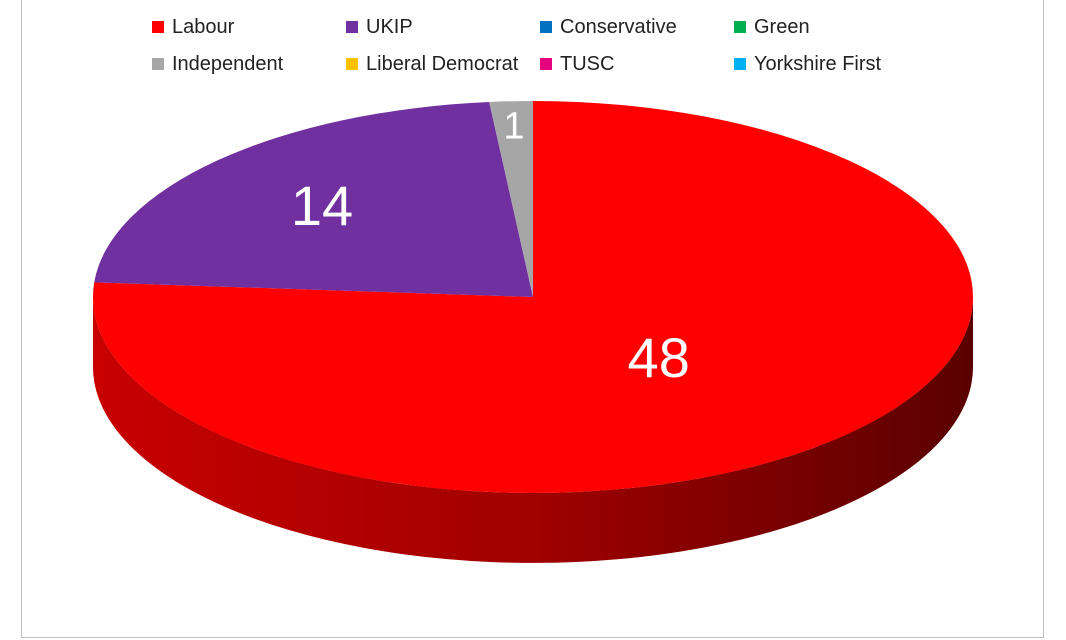 This screenshot has height=640, width=1066. What do you see at coordinates (443, 27) in the screenshot?
I see `legend-item-ukip: UKIP` at bounding box center [443, 27].